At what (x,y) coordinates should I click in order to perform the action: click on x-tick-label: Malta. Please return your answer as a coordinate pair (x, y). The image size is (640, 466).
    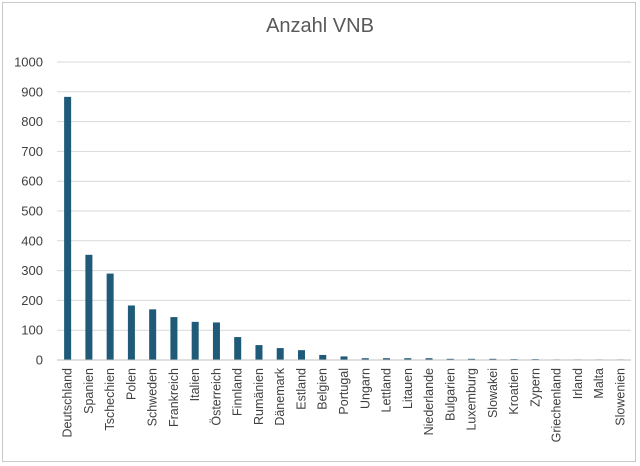
    Looking at the image, I should click on (599, 383).